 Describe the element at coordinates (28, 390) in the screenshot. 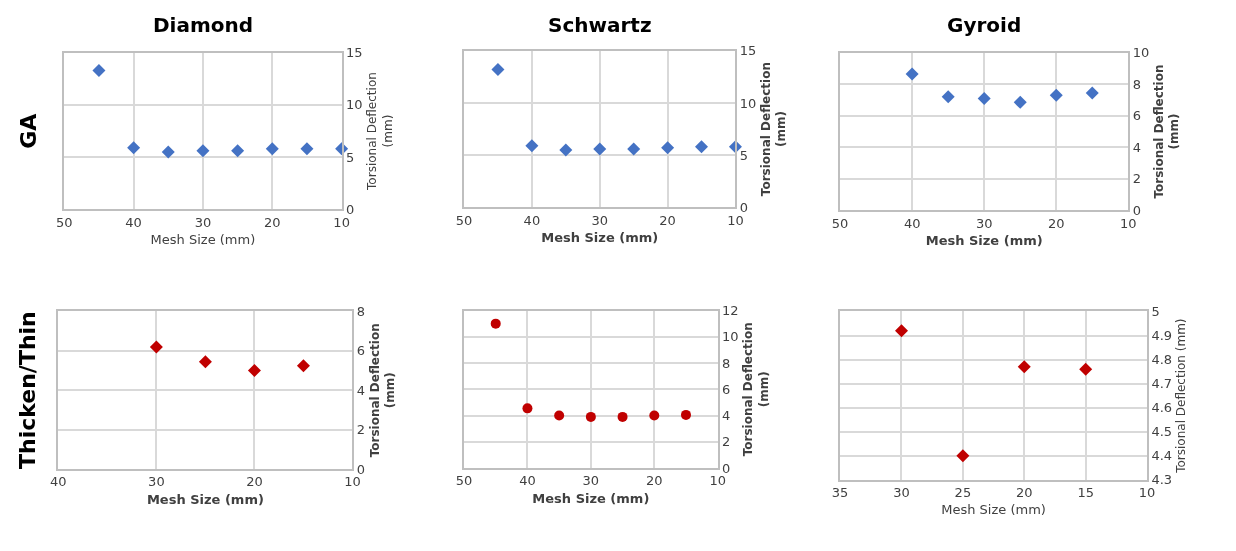

I see `text: Thicken/Thin` at that location.